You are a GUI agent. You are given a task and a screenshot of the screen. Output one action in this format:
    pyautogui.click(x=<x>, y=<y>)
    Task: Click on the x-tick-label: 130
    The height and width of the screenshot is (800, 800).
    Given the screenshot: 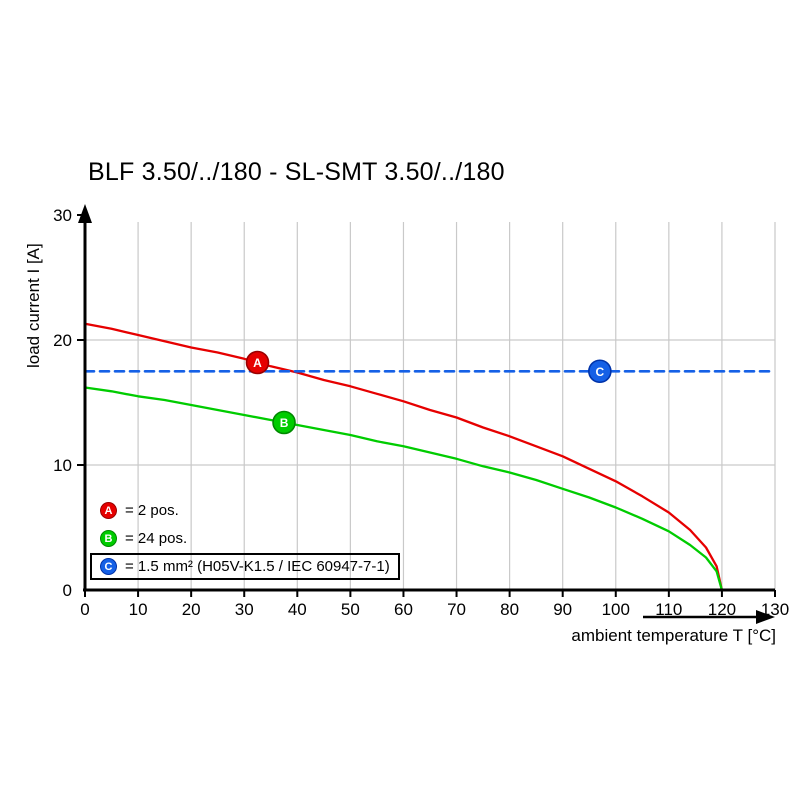 What is the action you would take?
    pyautogui.click(x=775, y=609)
    